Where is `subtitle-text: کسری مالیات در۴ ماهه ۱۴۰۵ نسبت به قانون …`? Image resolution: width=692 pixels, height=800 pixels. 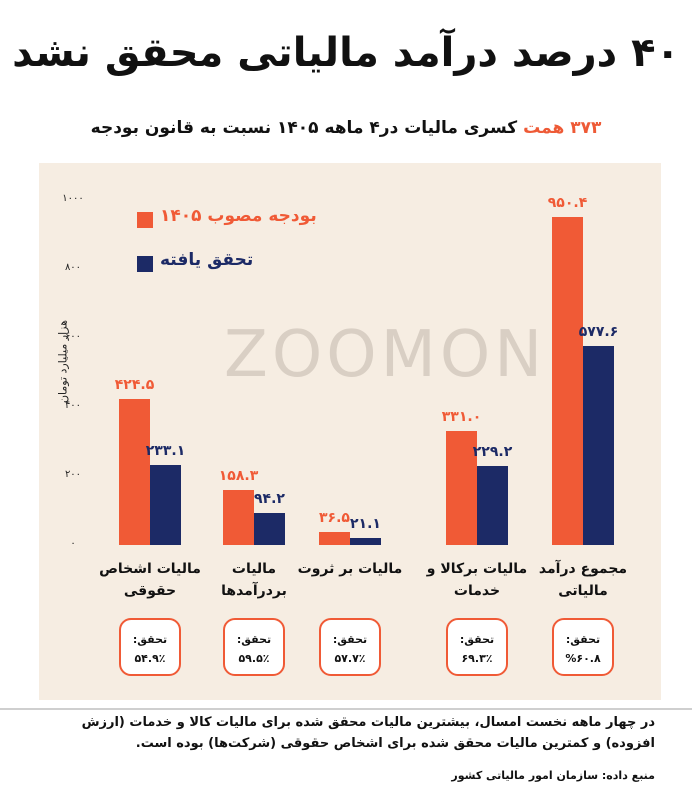
subtitle-text: کسری مالیات در۴ ماهه ۱۴۰۵ نسبت به قانون … is located at coordinates (307, 128).